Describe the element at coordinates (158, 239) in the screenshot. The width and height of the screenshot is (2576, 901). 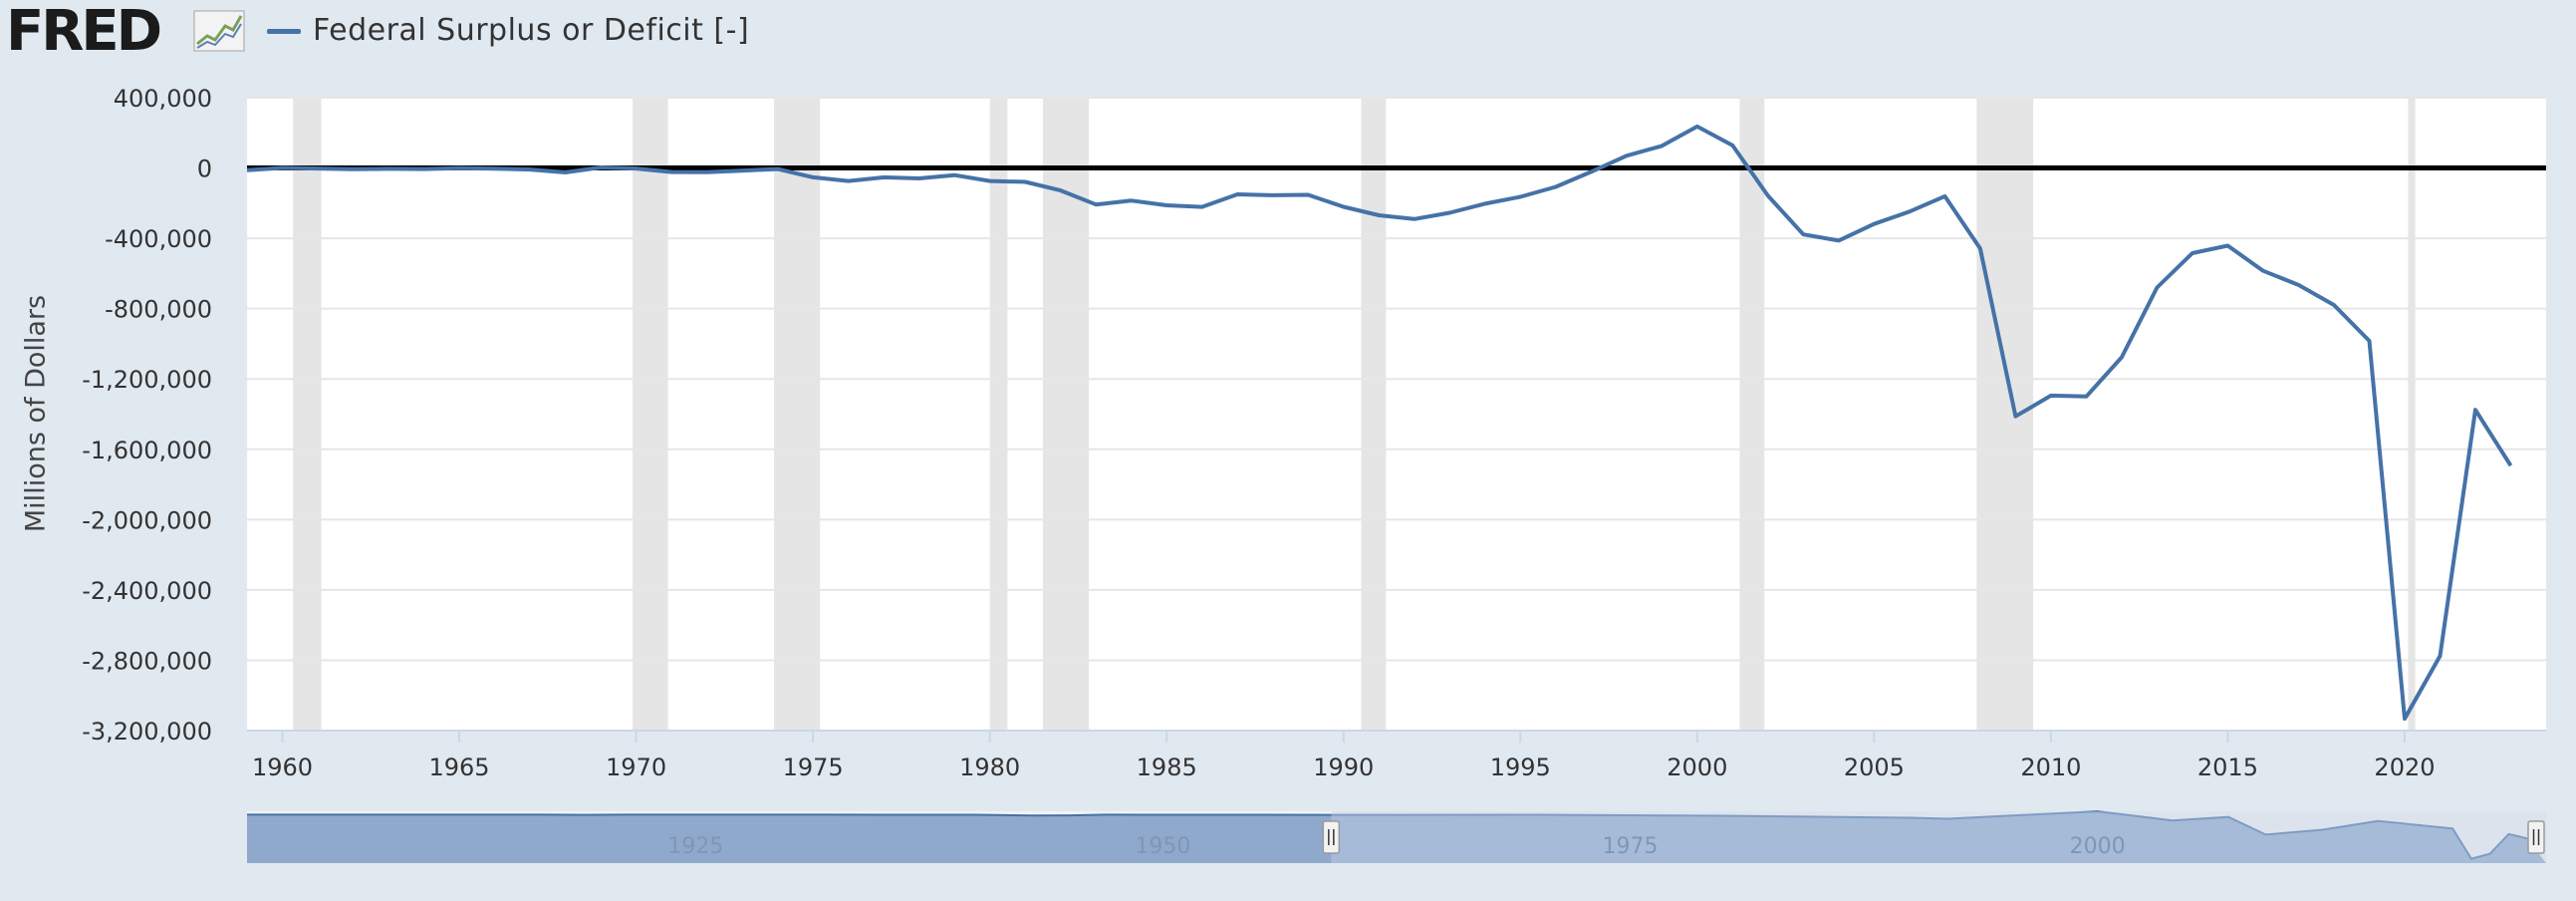
I see `y-tick-label: -400,000` at that location.